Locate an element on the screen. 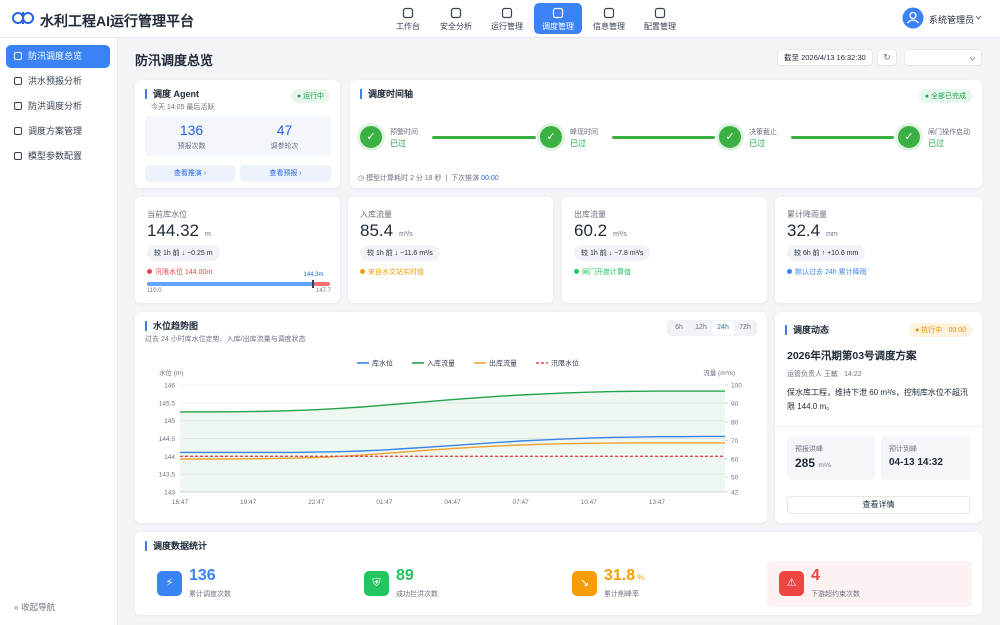 This screenshot has height=625, width=1000. badge-text: 全部已完成 is located at coordinates (948, 96).